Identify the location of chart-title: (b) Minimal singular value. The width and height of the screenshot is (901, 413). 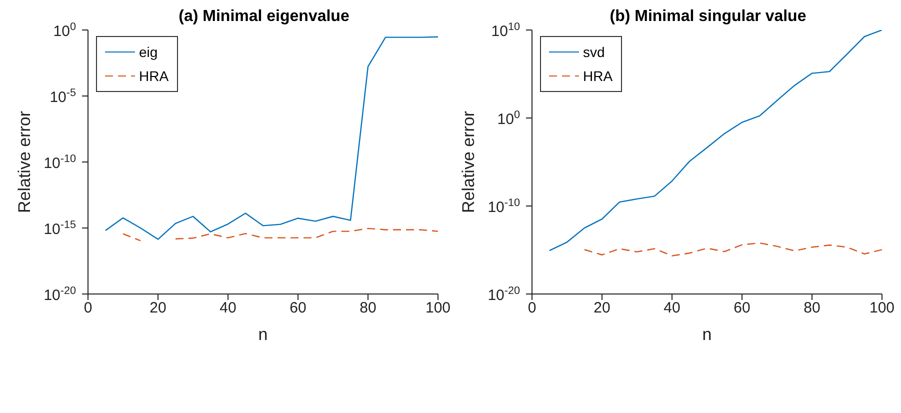
(708, 17).